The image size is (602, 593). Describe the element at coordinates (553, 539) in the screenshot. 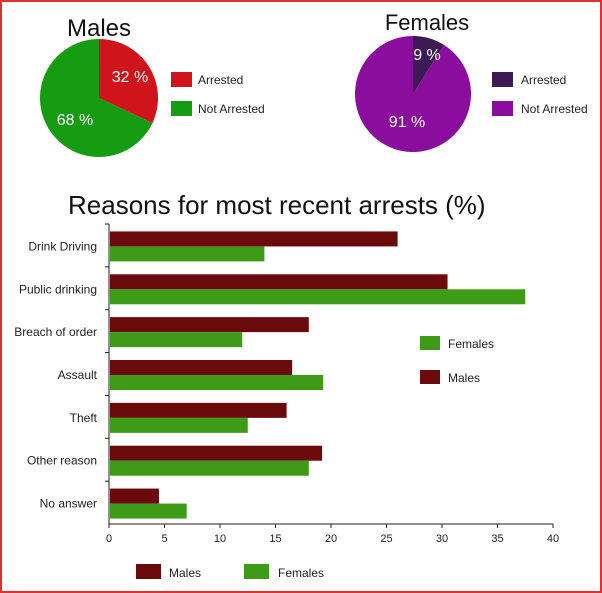

I see `x-tick-label: 40` at that location.